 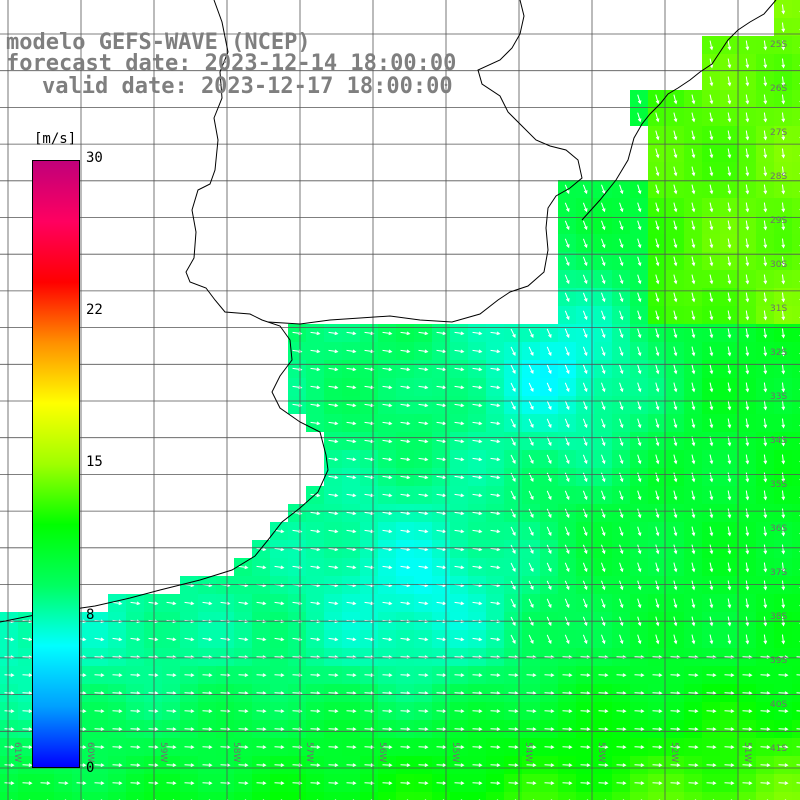 I want to click on longitude-label: 56W, so click(x=382, y=752).